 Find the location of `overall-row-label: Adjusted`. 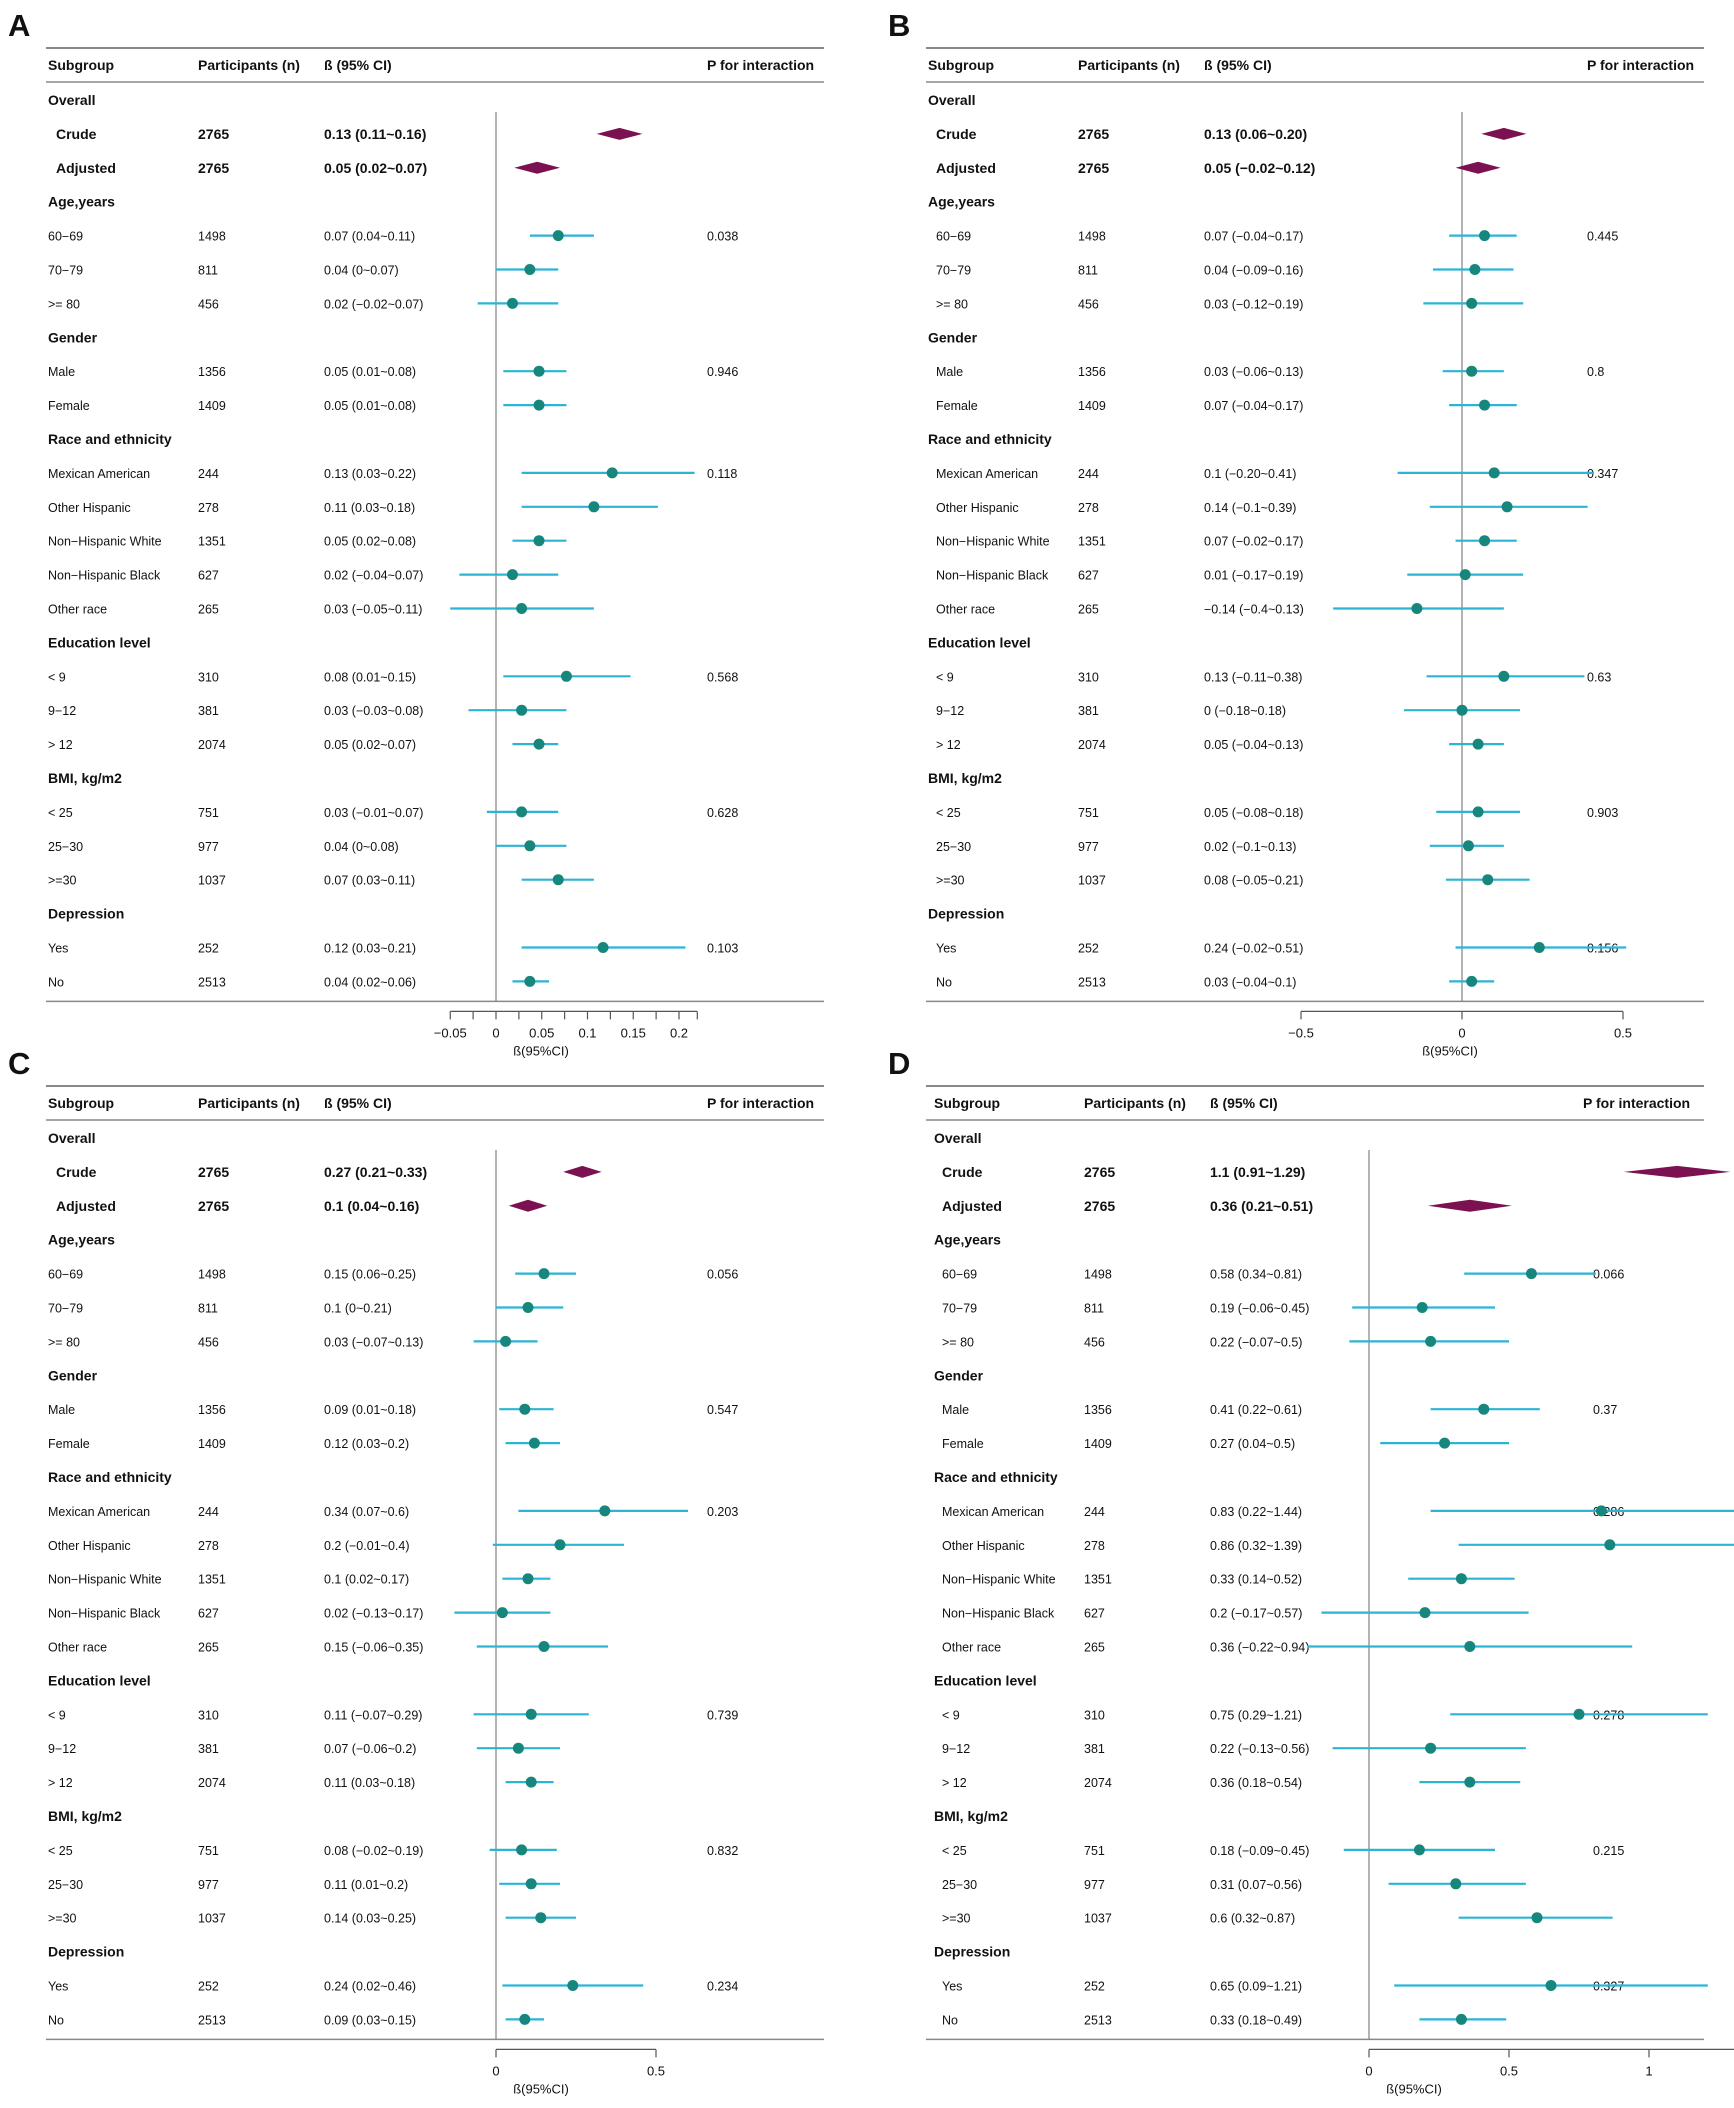

overall-row-label: Adjusted is located at coordinates (966, 168).